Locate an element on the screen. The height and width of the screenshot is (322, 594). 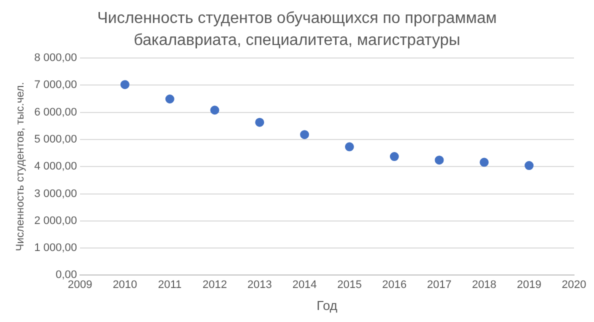
y-tick-label: 0,00 is located at coordinates (67, 275).